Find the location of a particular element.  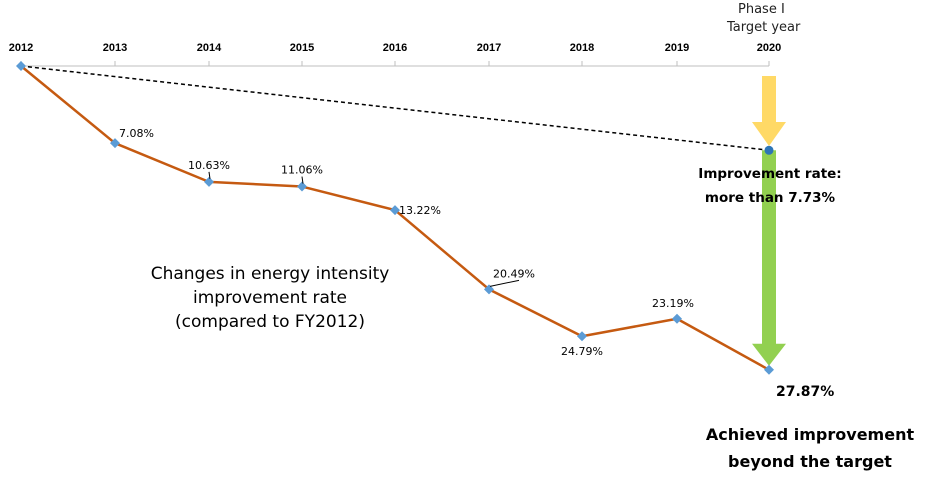

target-annotation-line-1: Improvement rate: is located at coordinates (770, 174).